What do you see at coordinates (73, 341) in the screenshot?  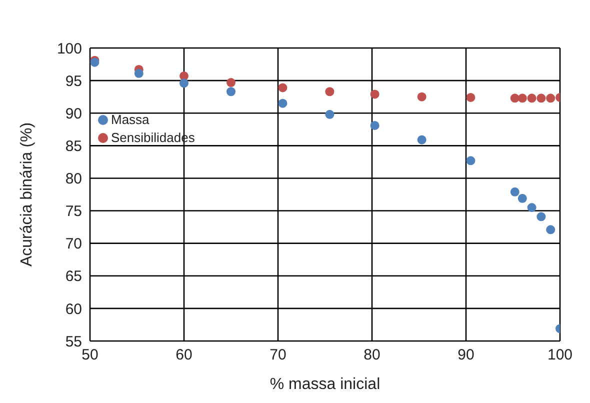 I see `y-tick-label: 55` at bounding box center [73, 341].